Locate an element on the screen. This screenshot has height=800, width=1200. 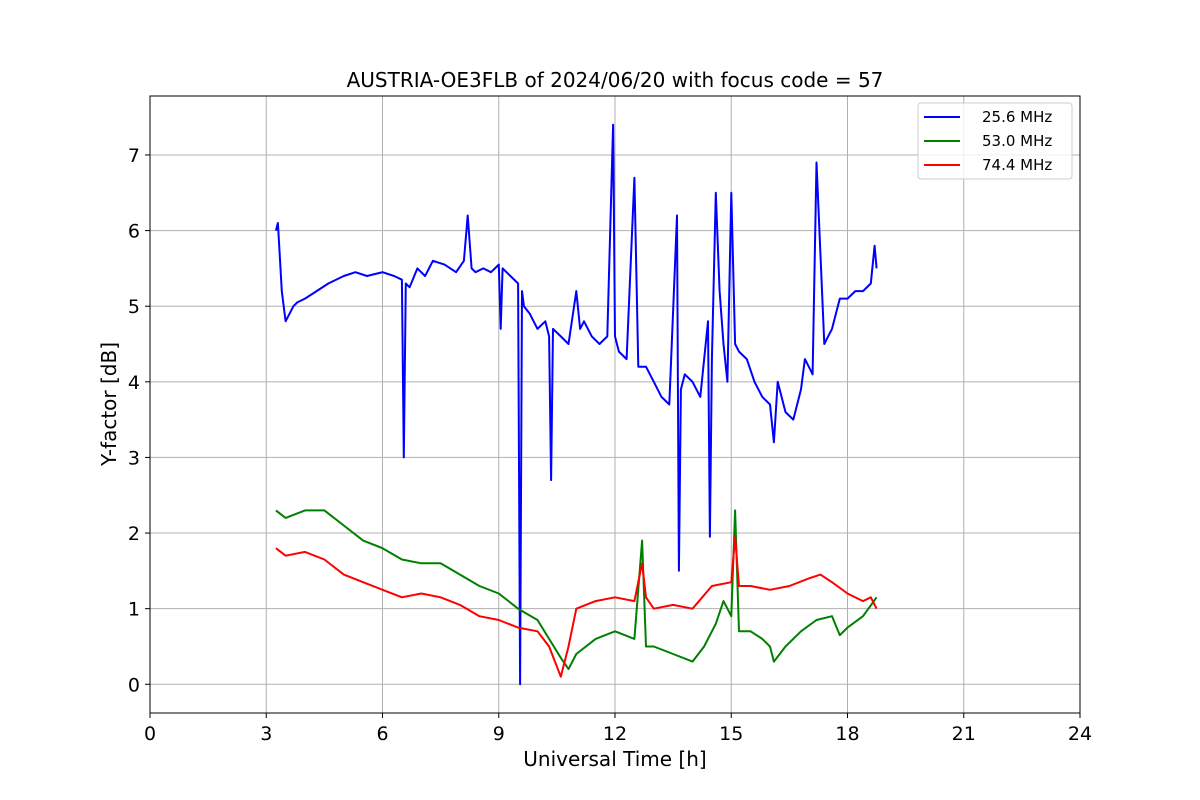
x-axis-label: Universal Time [h] is located at coordinates (614, 759).